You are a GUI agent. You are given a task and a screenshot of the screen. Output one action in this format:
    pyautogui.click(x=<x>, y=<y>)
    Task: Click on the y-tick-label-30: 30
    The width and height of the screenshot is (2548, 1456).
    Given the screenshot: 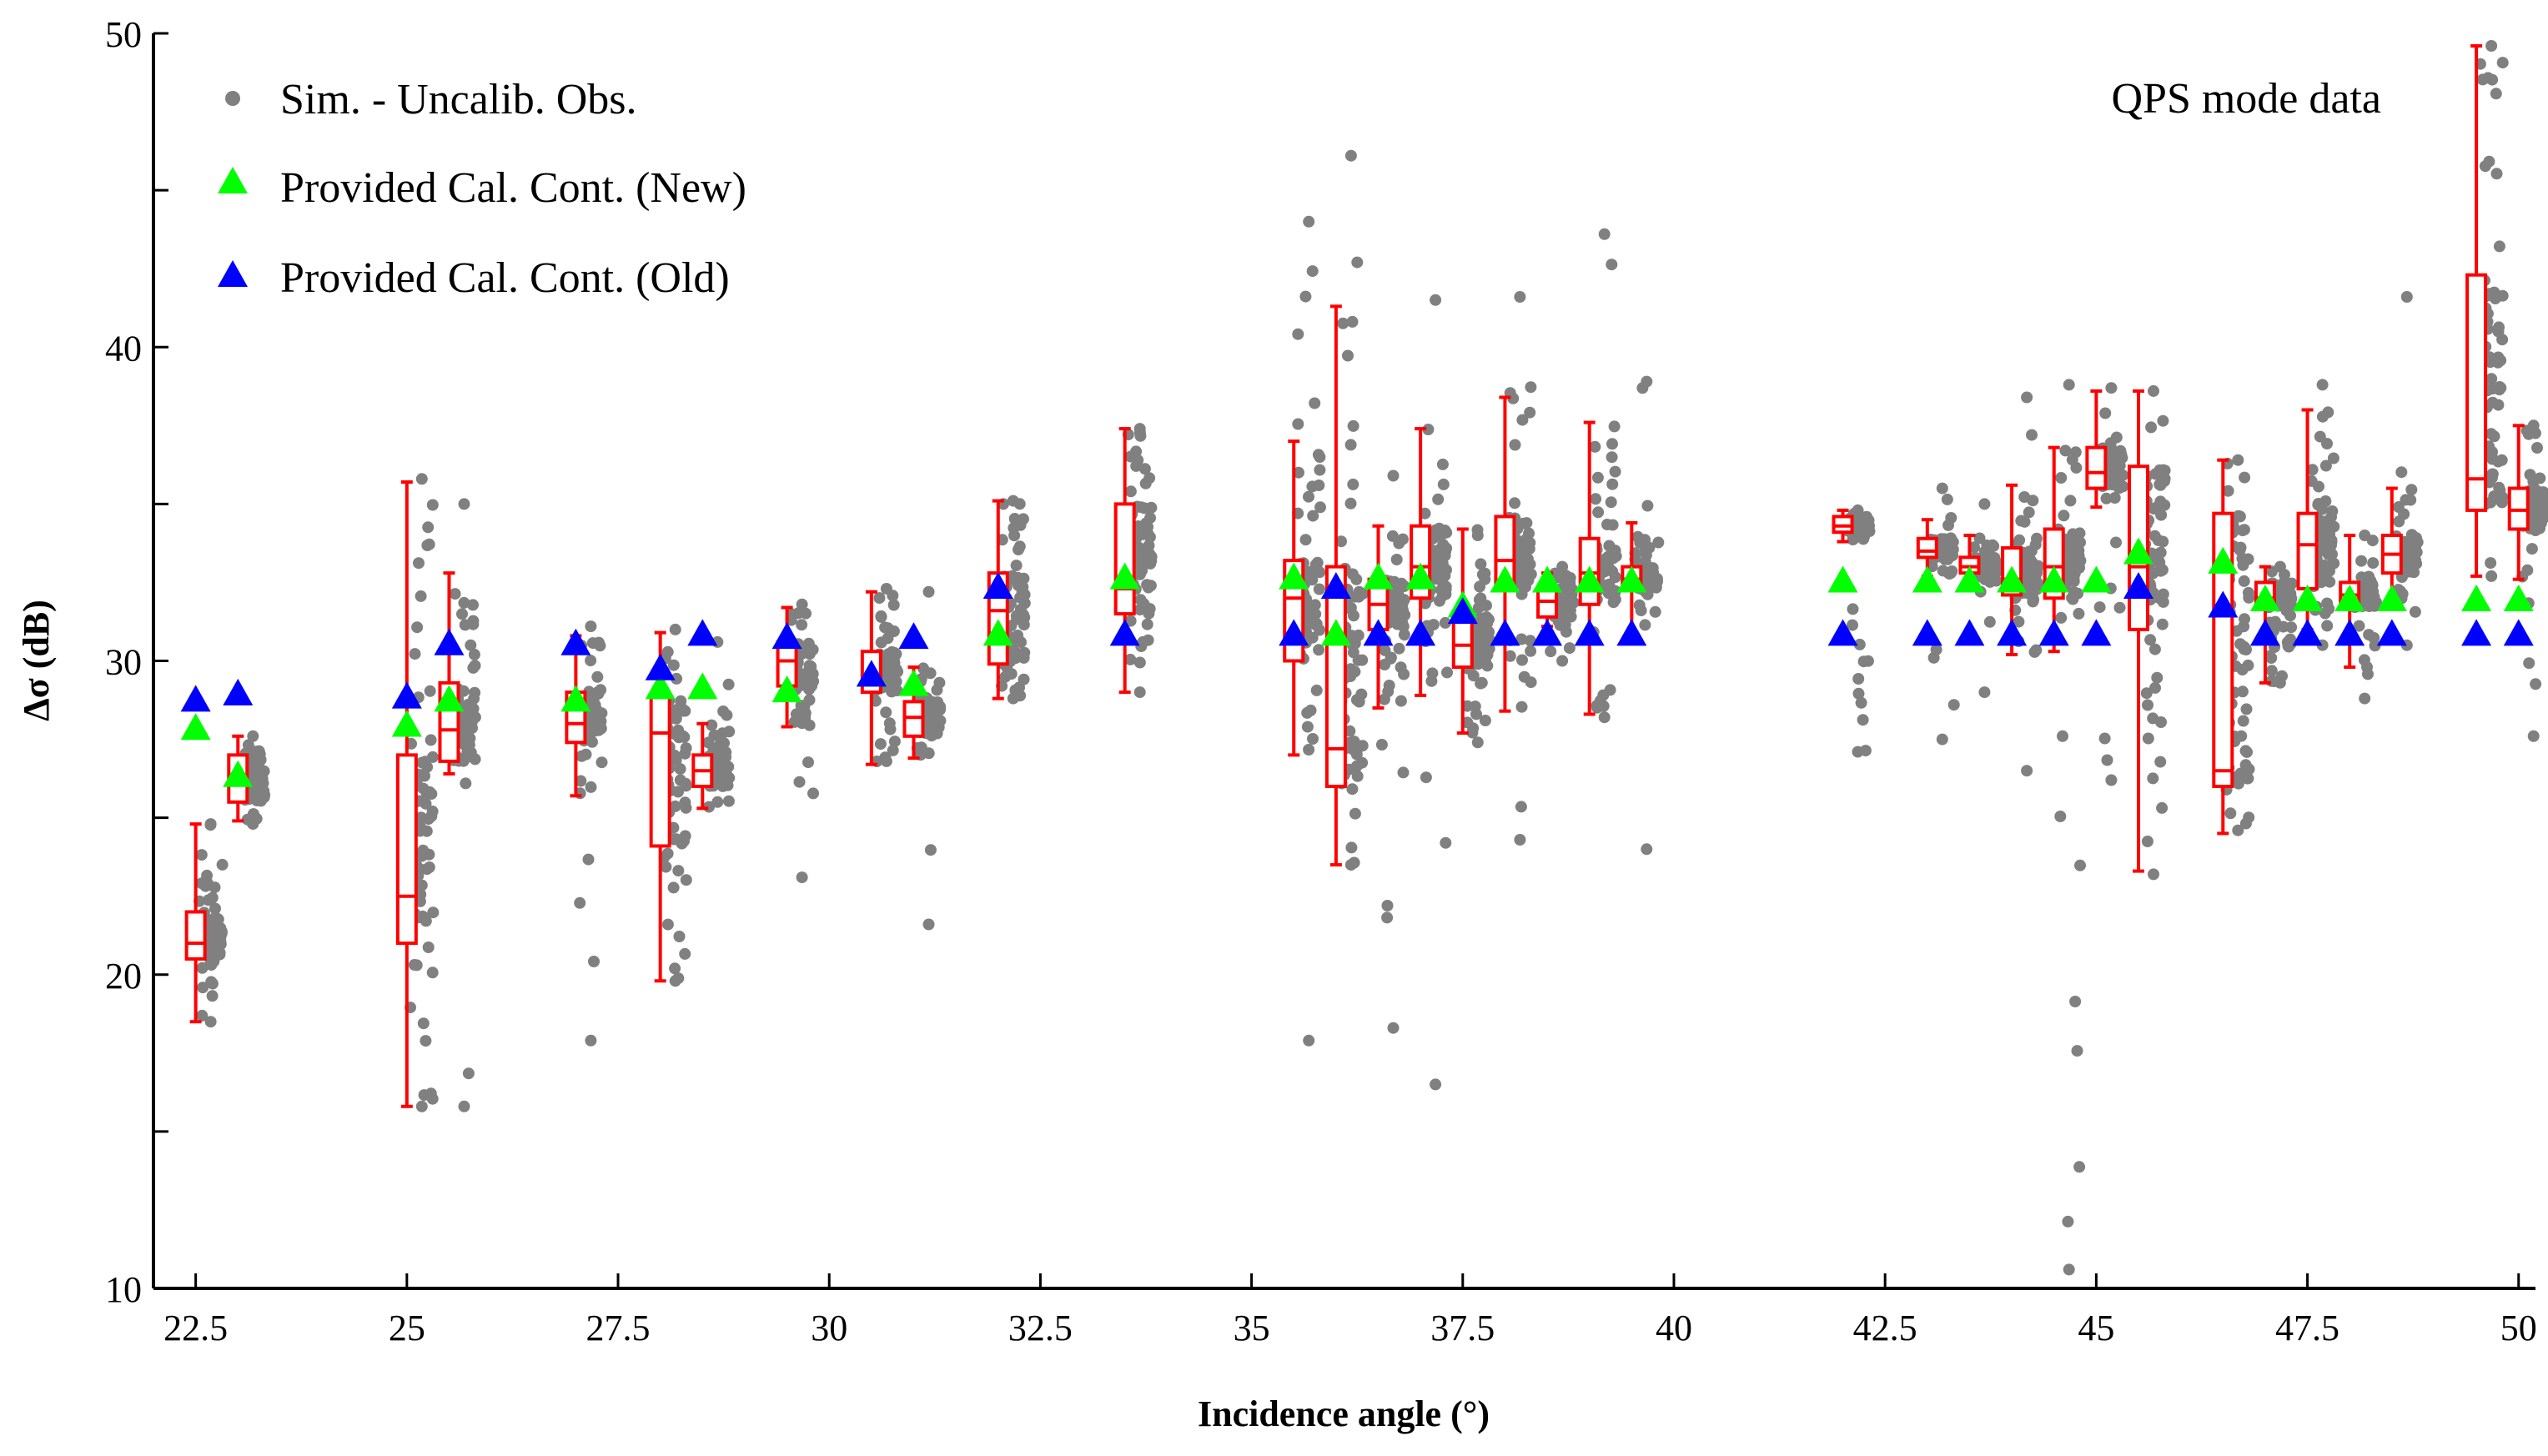 What is the action you would take?
    pyautogui.click(x=123, y=662)
    